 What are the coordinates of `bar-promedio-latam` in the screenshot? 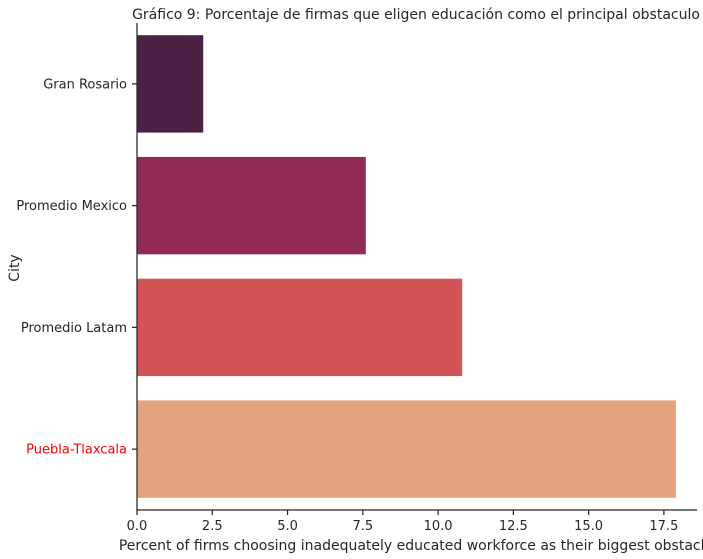 It's located at (300, 327).